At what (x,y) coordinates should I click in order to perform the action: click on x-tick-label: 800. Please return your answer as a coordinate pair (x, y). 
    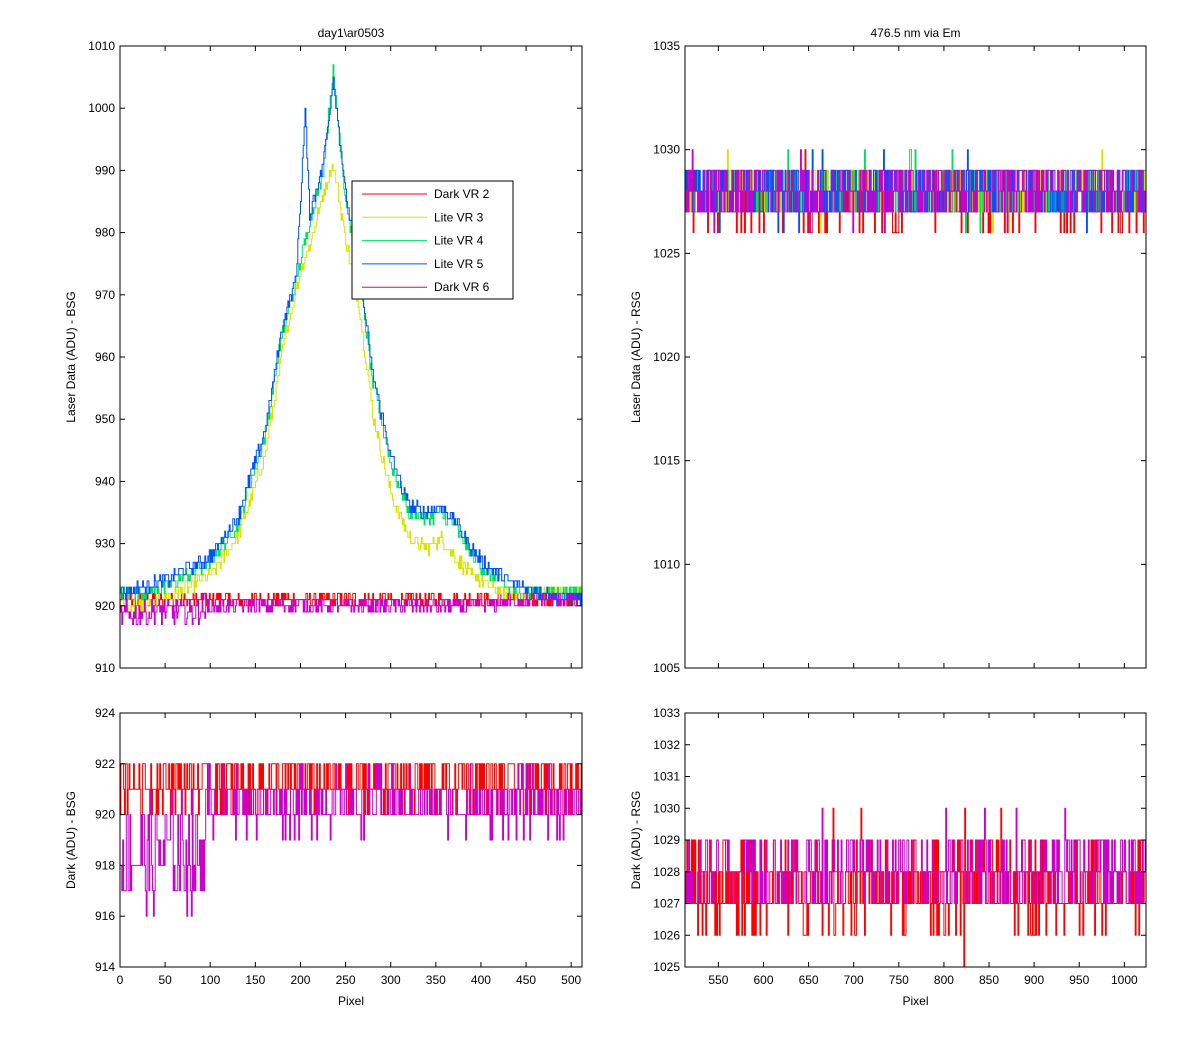
    Looking at the image, I should click on (944, 980).